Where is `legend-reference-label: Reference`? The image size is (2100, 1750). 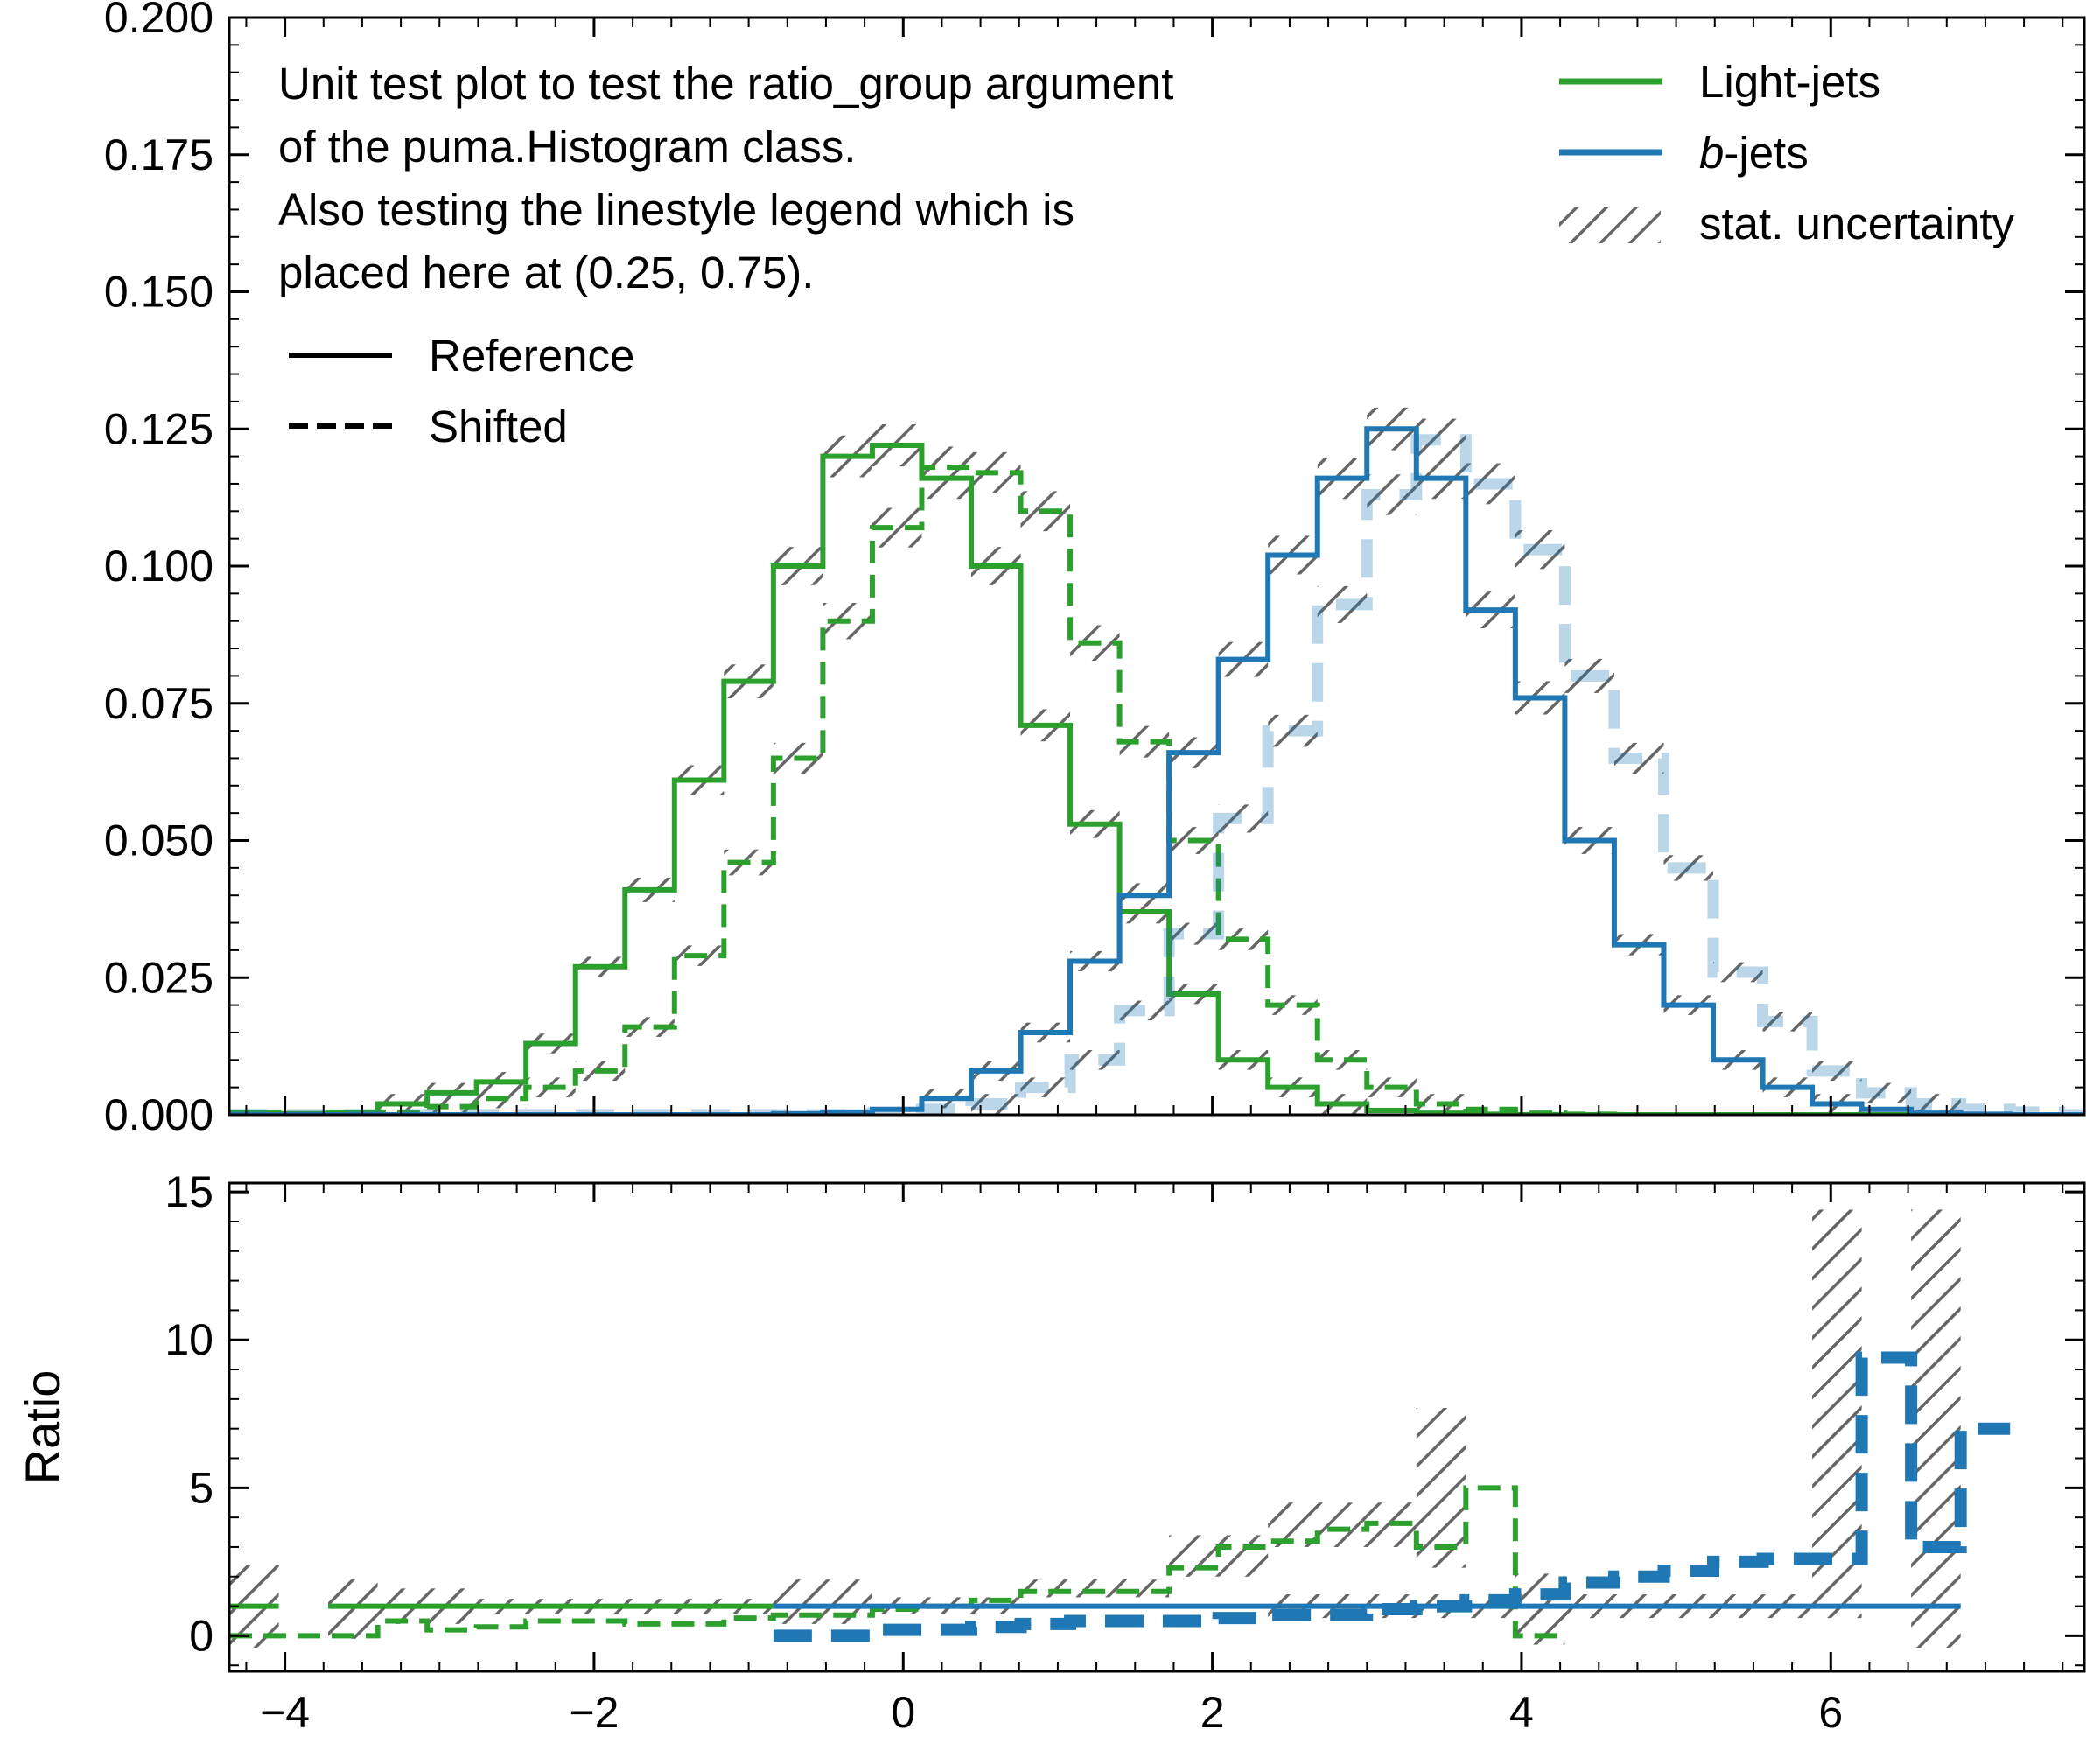
legend-reference-label: Reference is located at coordinates (531, 356).